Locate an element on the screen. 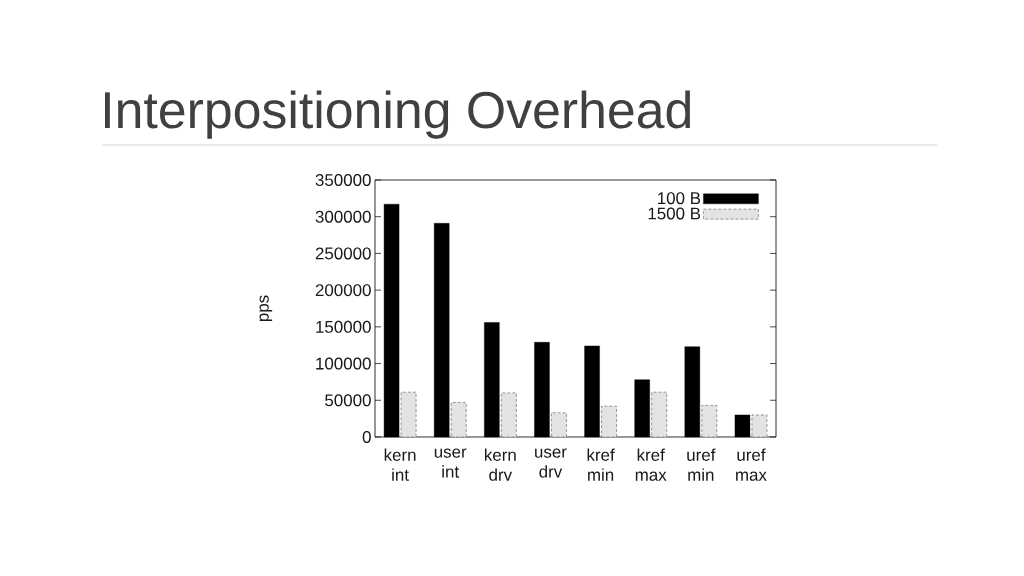 The image size is (1024, 576). y-tick-label: 250000 is located at coordinates (343, 253).